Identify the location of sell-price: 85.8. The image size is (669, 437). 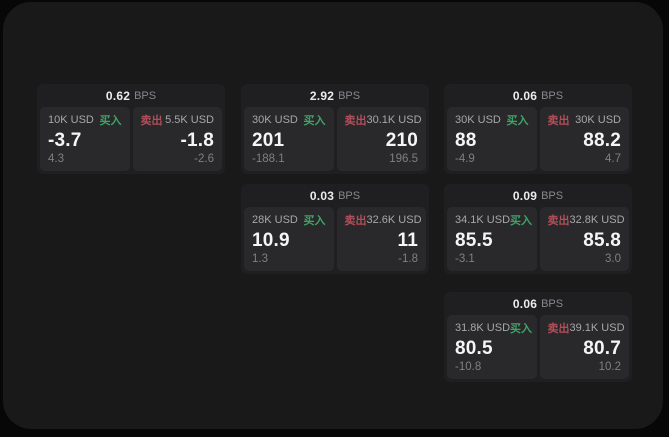
(602, 240).